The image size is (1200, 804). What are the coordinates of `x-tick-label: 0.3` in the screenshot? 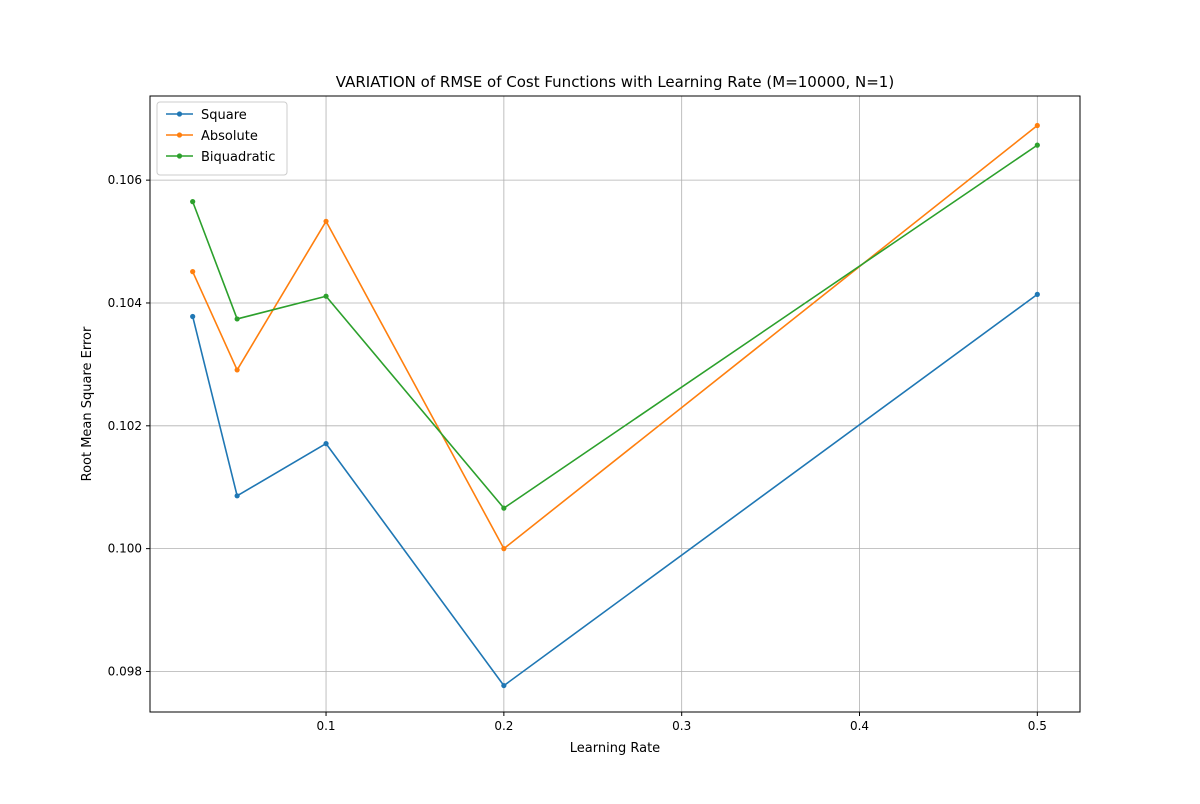 It's located at (681, 726).